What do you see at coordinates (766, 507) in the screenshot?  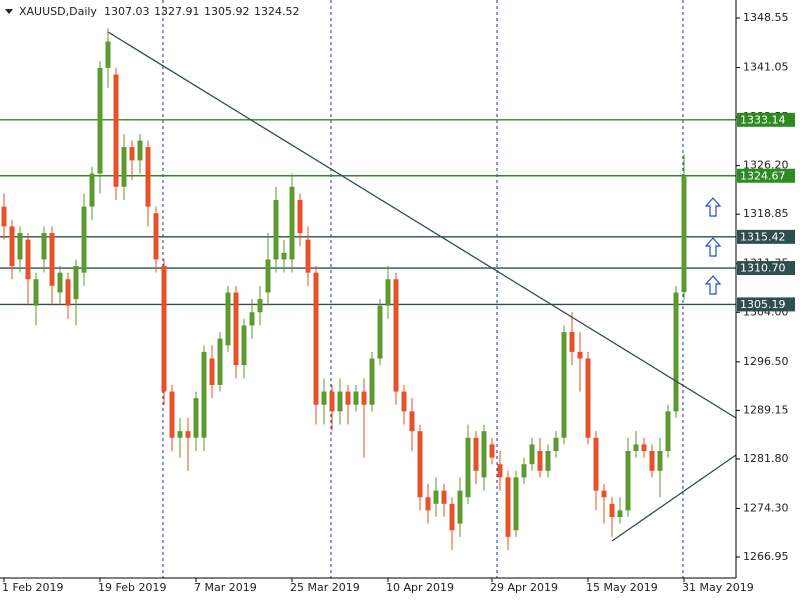 I see `y-tick-label: 1274.30` at bounding box center [766, 507].